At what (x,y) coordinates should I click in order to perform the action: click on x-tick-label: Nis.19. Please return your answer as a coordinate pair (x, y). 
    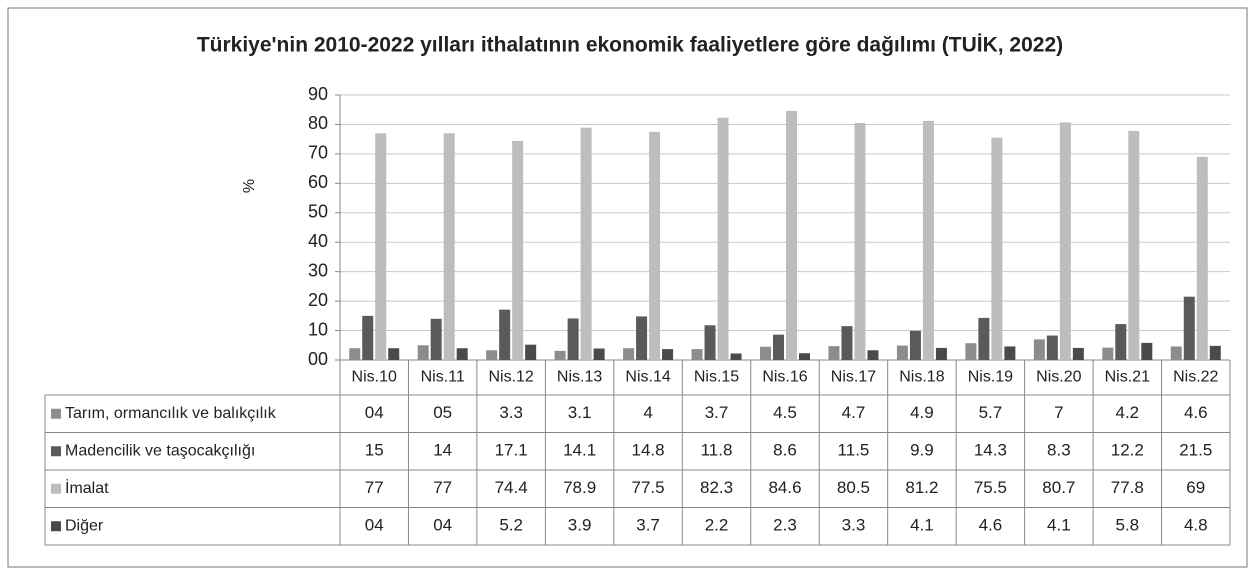
    Looking at the image, I should click on (990, 377).